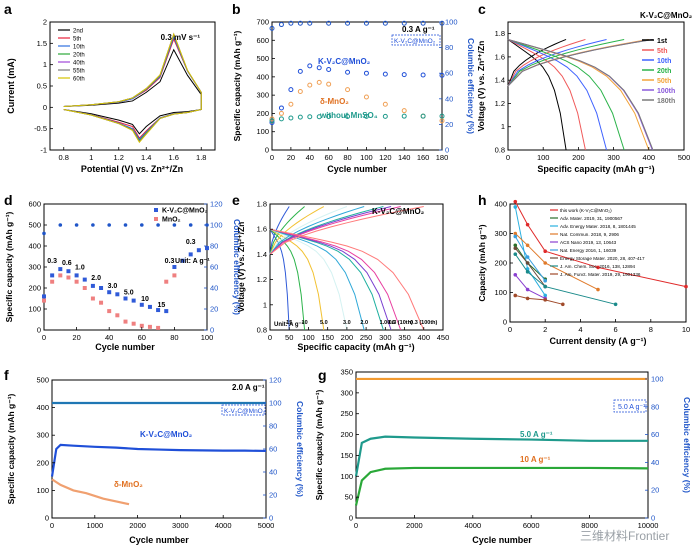  I want to click on x-tick-label: 100, so click(543, 157).